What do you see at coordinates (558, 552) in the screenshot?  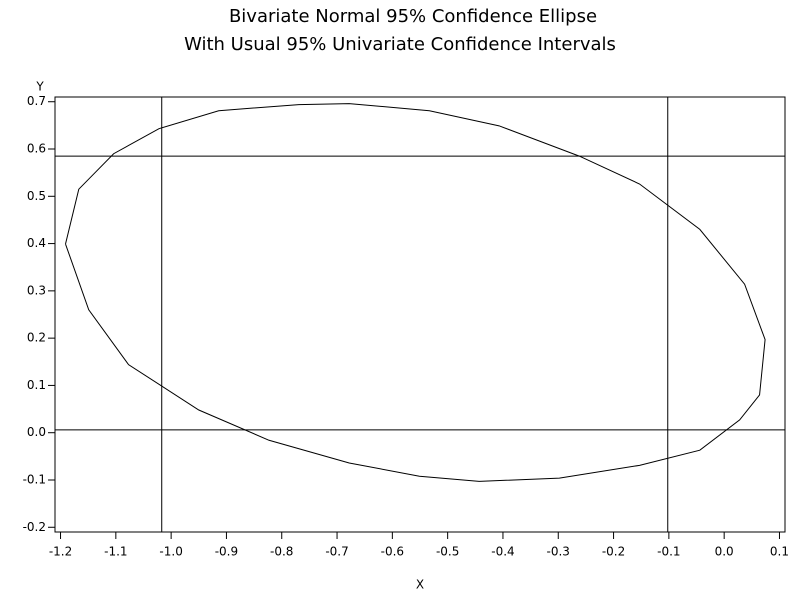 I see `x-tick-label: -0.3` at bounding box center [558, 552].